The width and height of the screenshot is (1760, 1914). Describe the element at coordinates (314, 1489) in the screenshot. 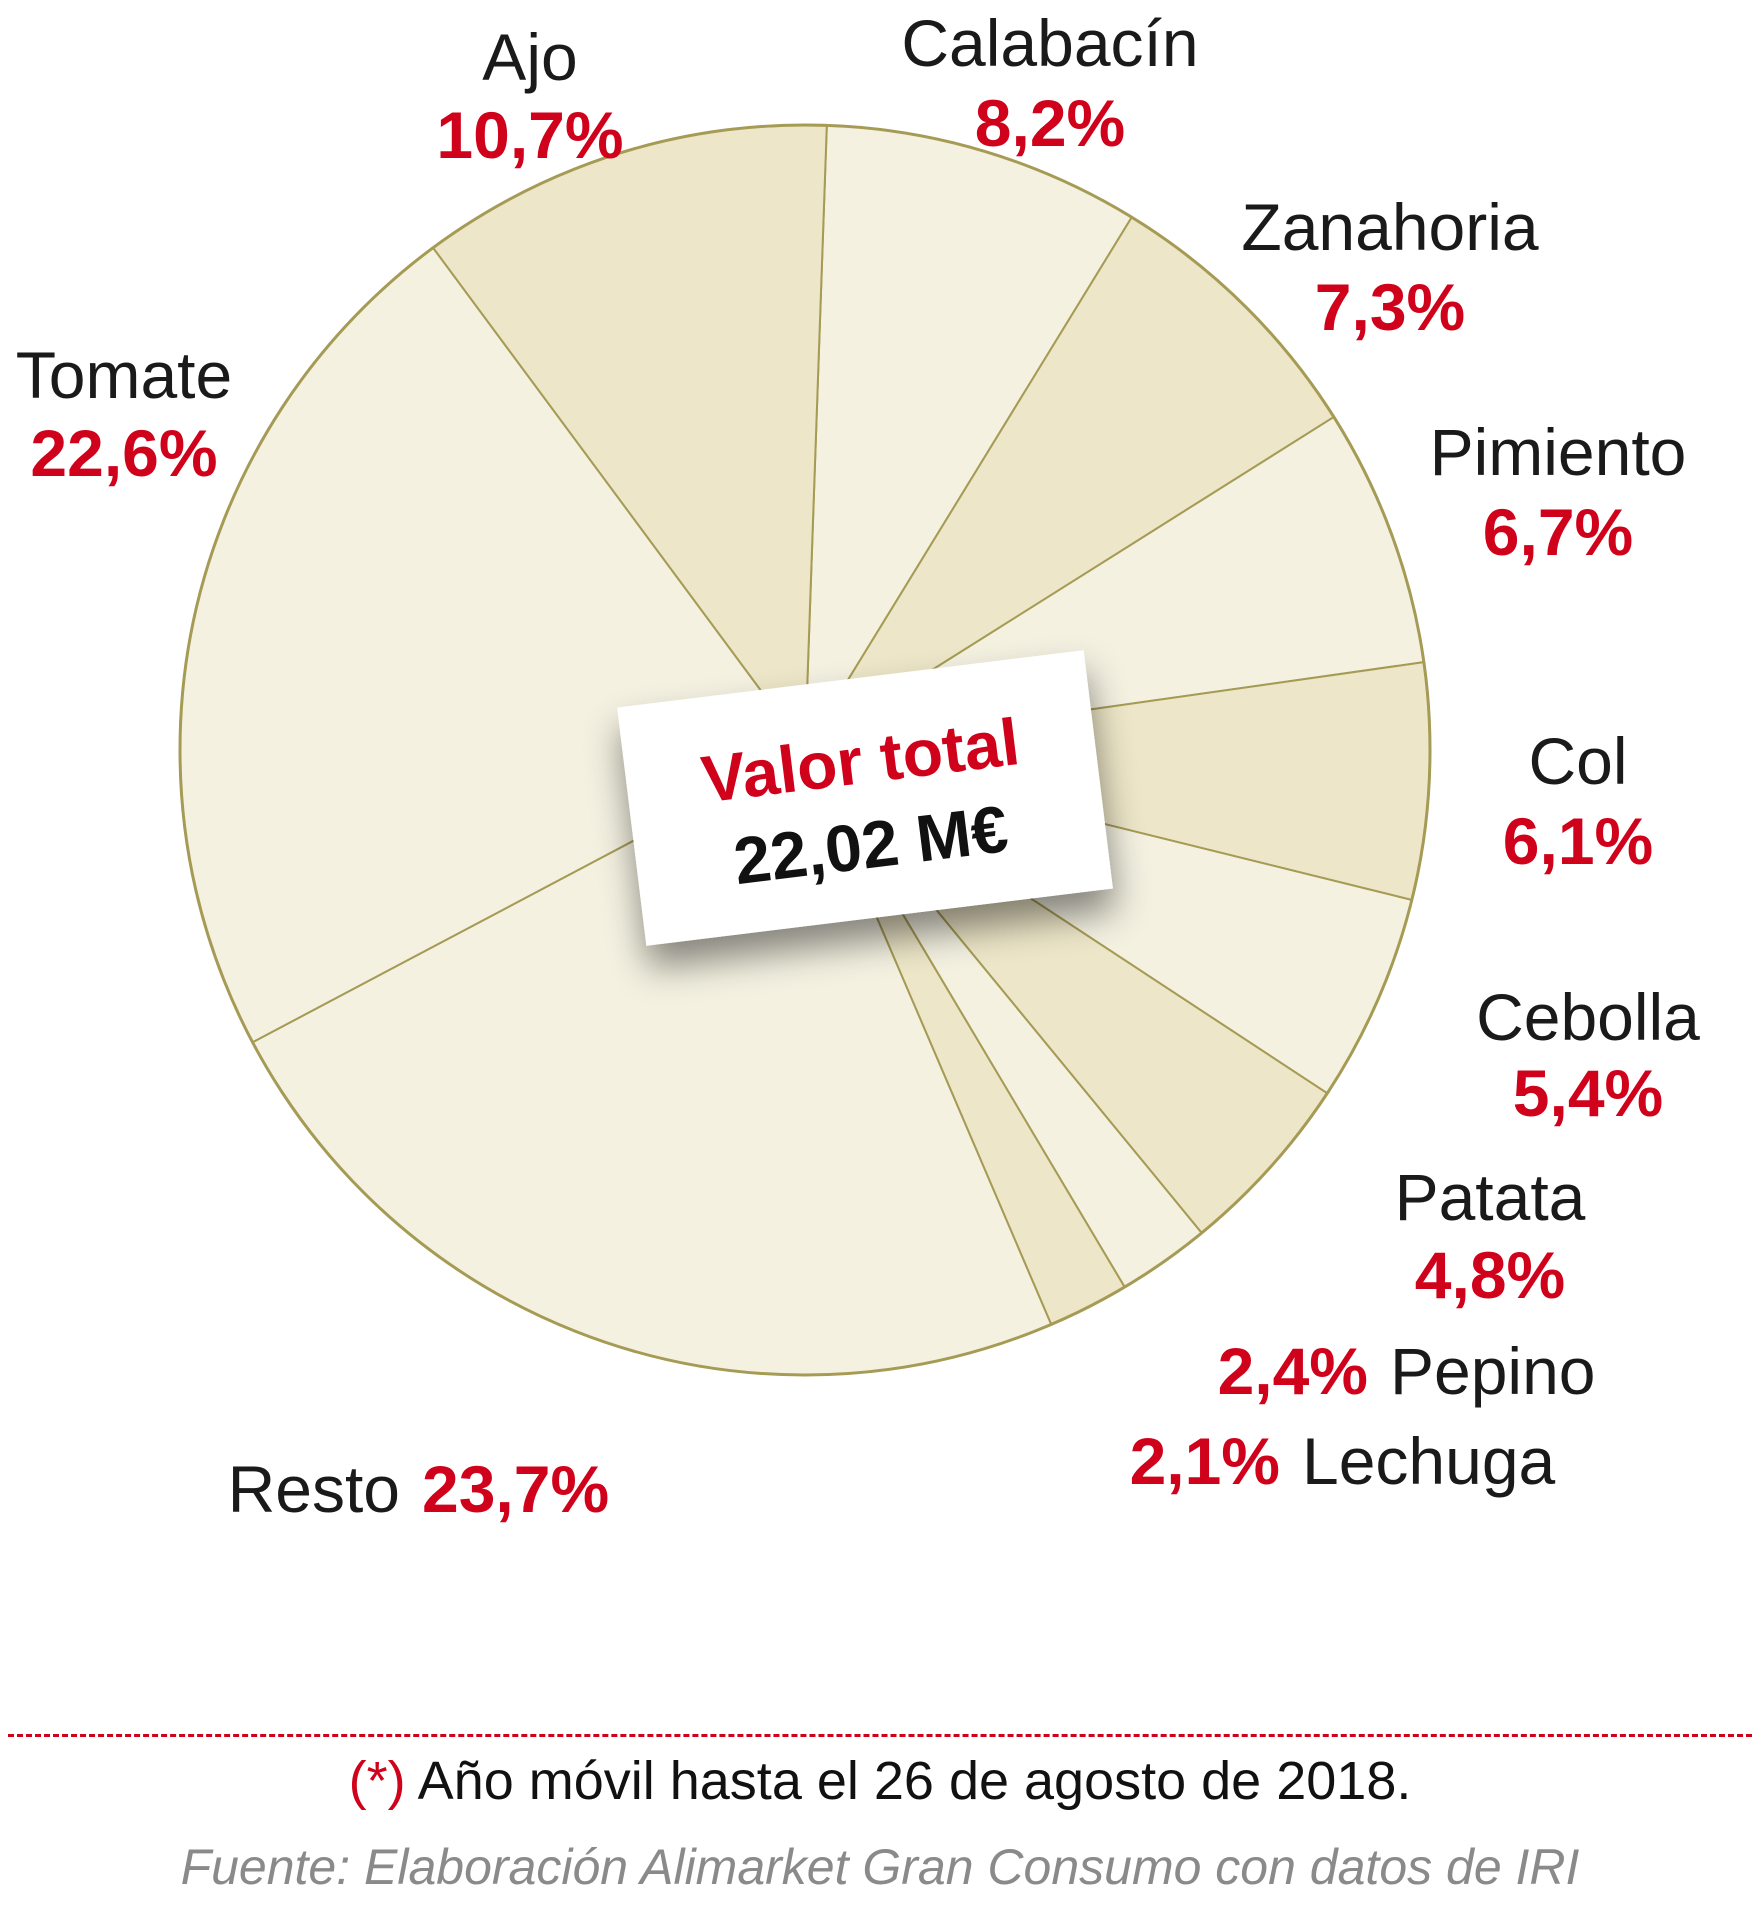

I see `slice-label-resto: Resto` at that location.